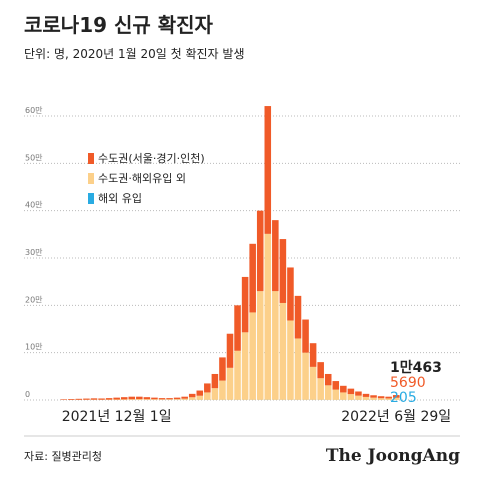  What do you see at coordinates (408, 383) in the screenshot?
I see `annotation: 5690` at bounding box center [408, 383].